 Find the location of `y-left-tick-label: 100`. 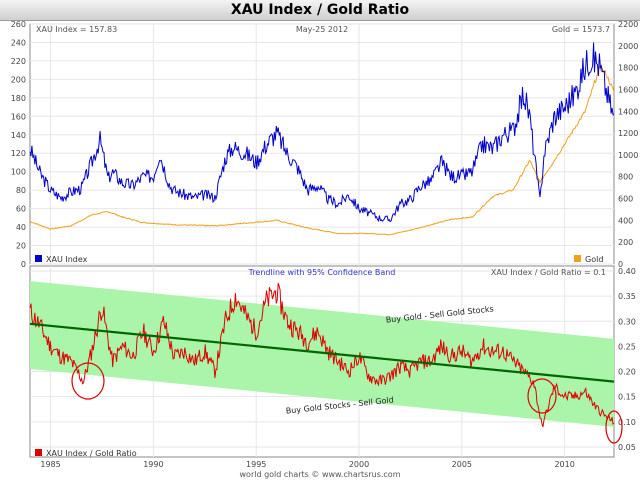

y-left-tick-label: 100 is located at coordinates (18, 172).